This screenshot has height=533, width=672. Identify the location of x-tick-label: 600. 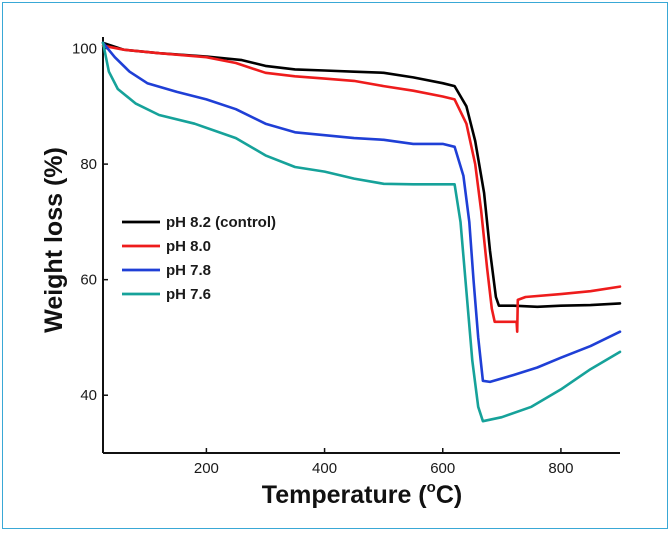
(442, 468).